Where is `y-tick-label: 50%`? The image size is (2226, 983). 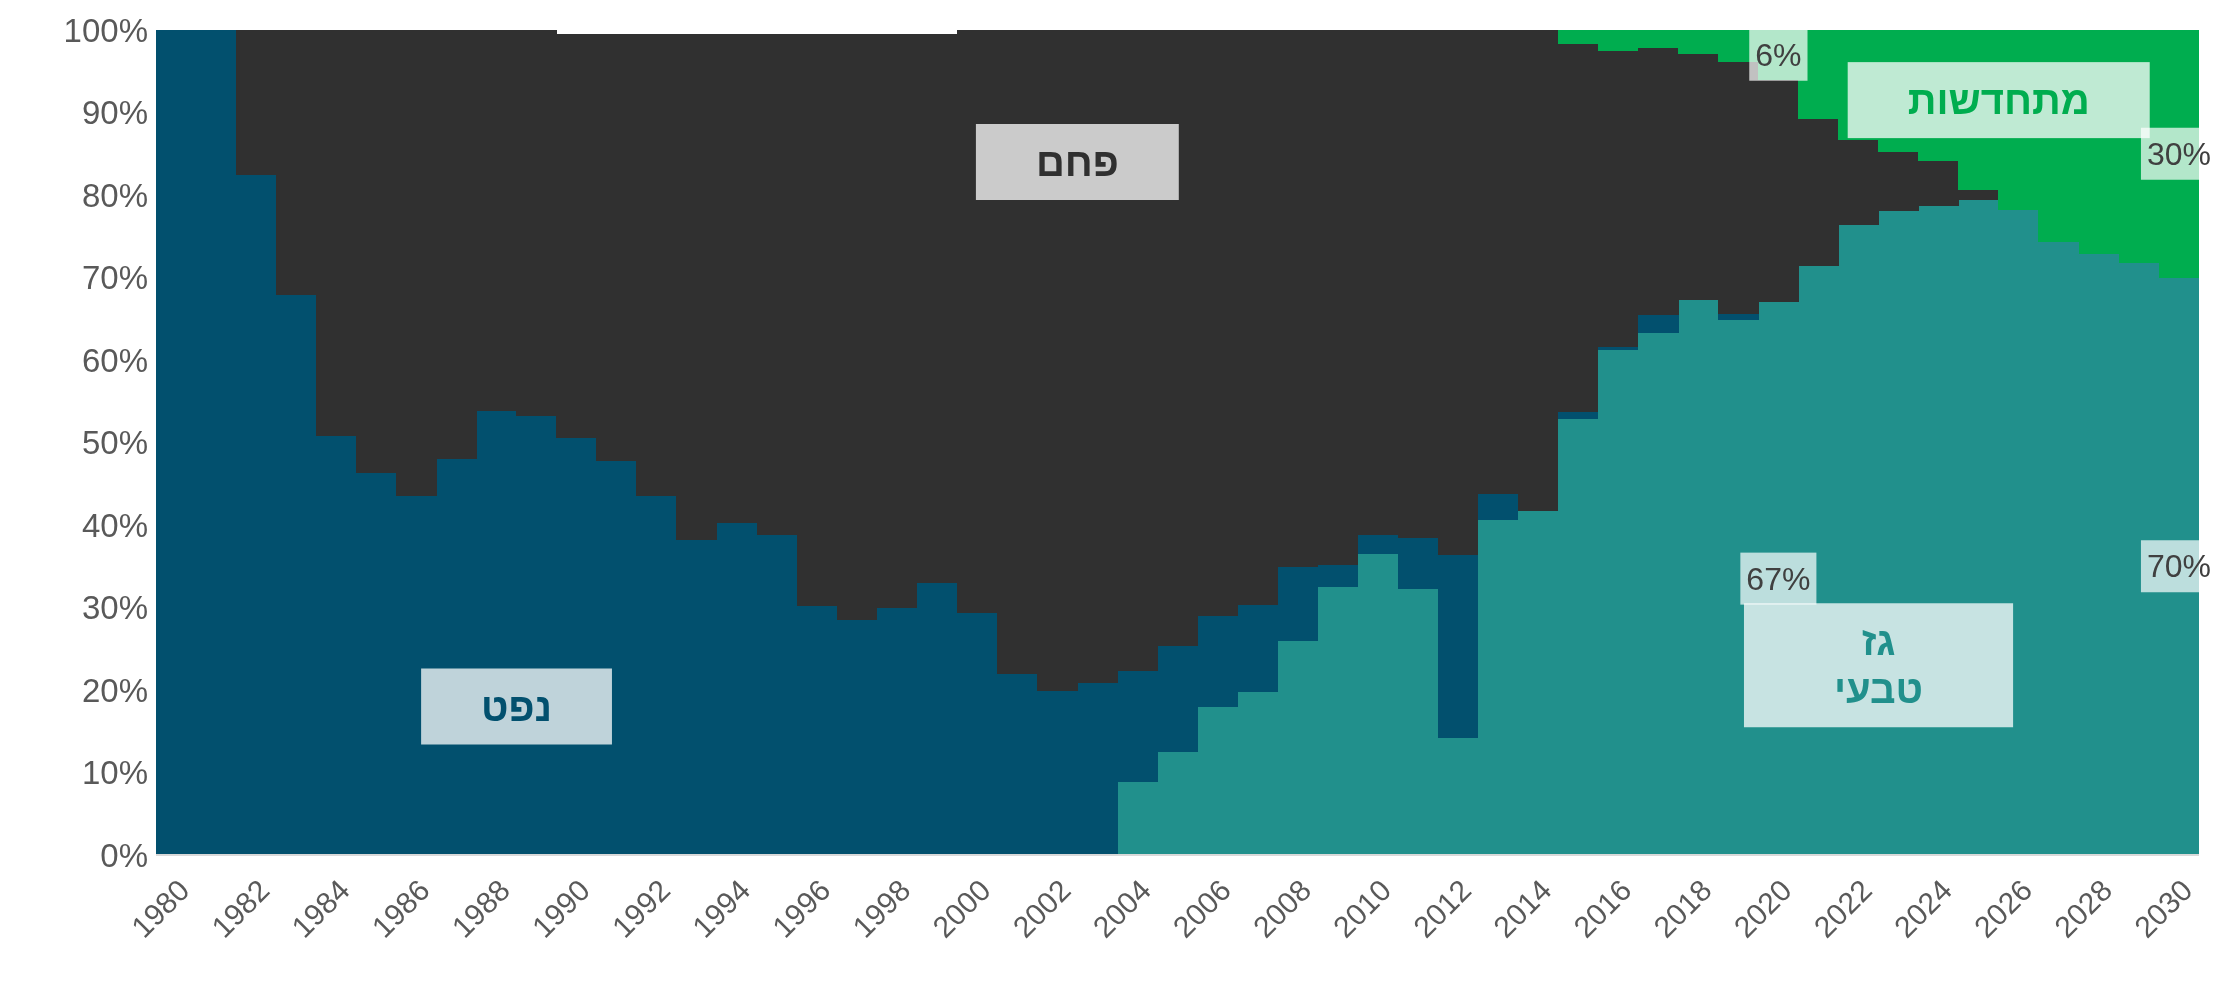 y-tick-label: 50% is located at coordinates (114, 442).